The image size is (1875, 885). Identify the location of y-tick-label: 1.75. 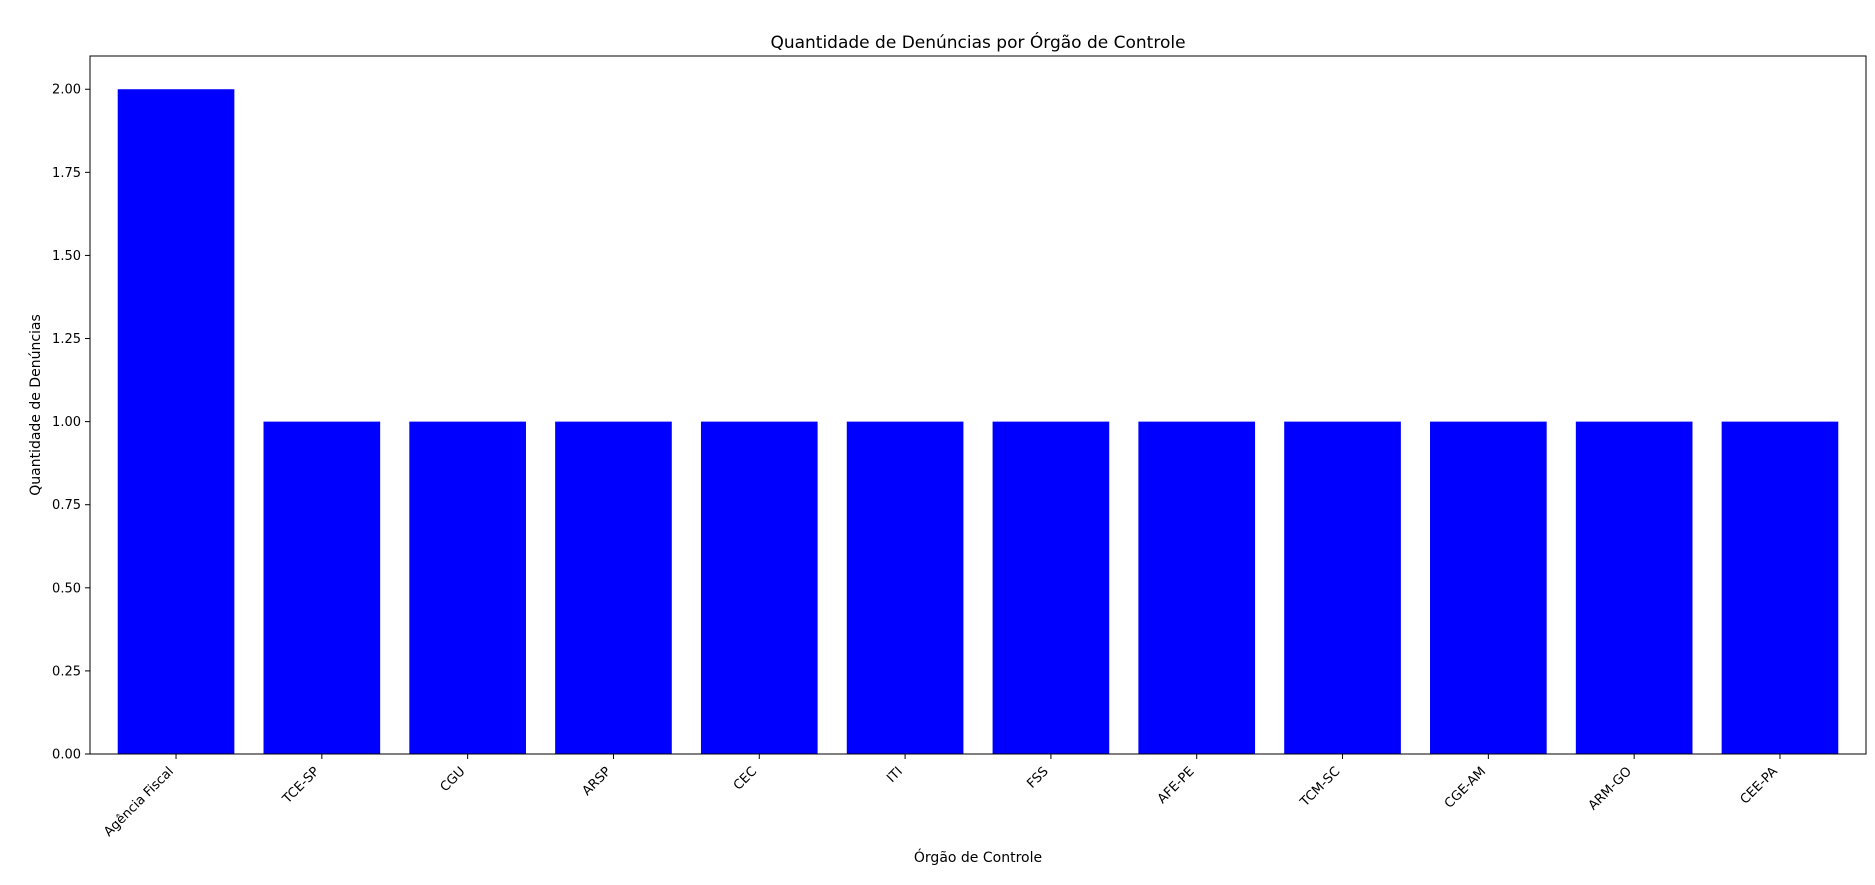
(66, 173).